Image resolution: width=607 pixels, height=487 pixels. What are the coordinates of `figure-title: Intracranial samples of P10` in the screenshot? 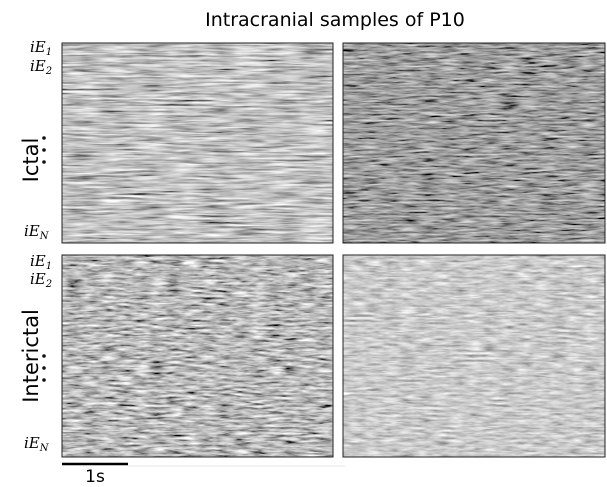 It's located at (335, 20).